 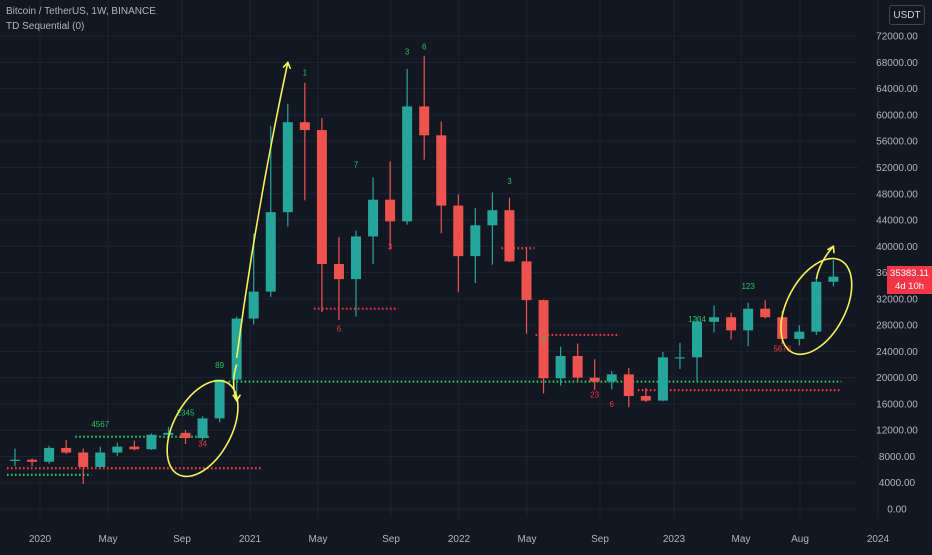 What do you see at coordinates (897, 431) in the screenshot?
I see `price-tick-label: 12000.00` at bounding box center [897, 431].